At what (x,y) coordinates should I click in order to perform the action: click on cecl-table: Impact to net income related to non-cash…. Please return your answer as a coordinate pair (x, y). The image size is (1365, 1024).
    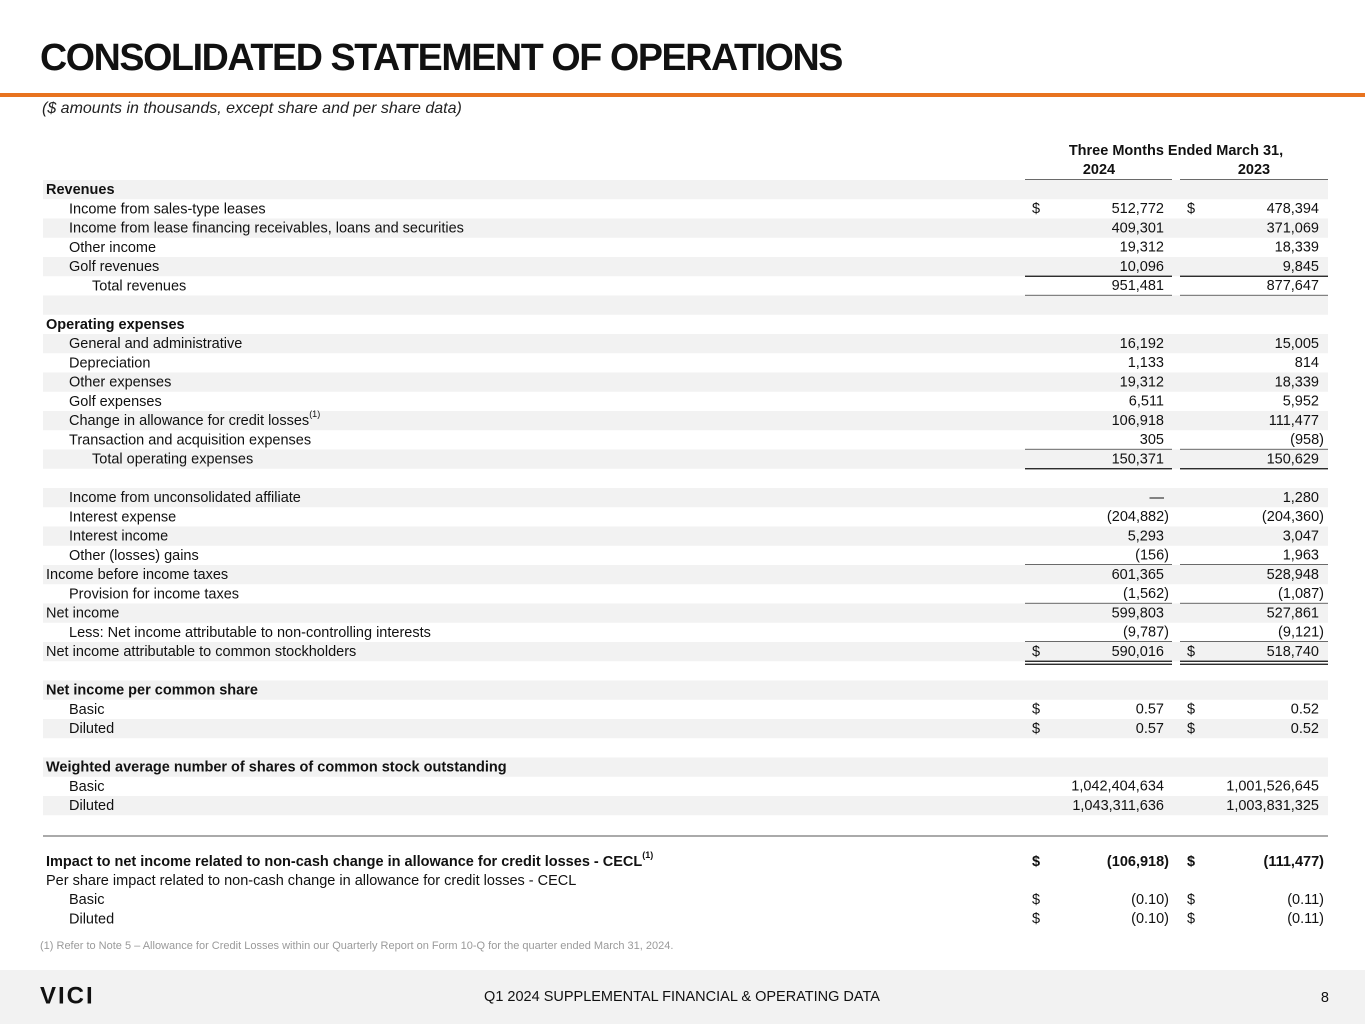
    Looking at the image, I should click on (685, 888).